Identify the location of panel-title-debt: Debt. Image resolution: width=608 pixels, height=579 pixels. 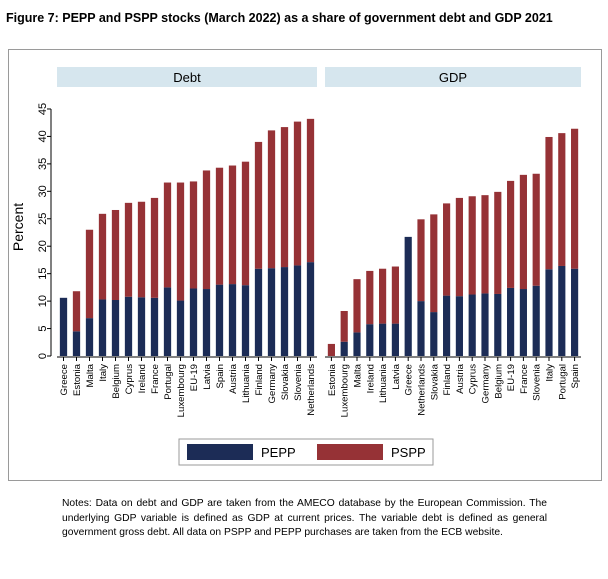
(187, 77).